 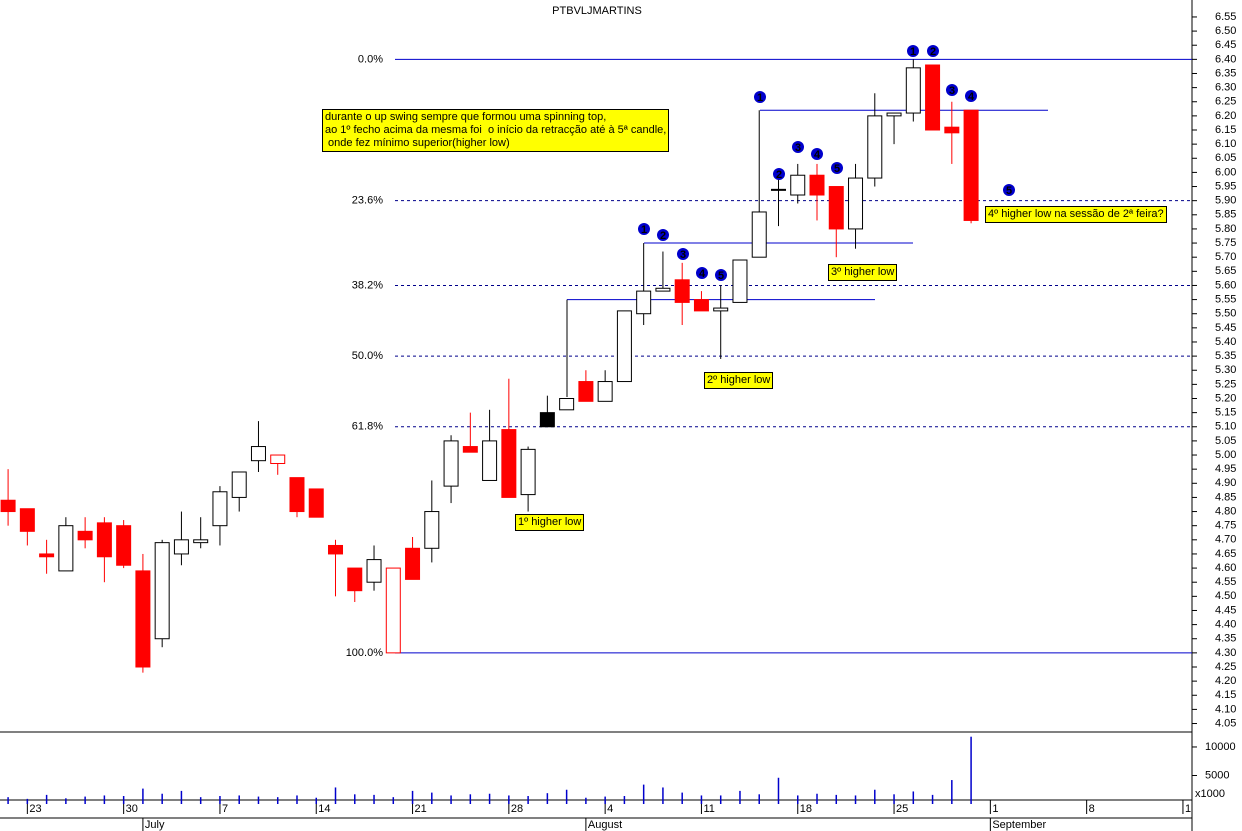 What do you see at coordinates (1225, 455) in the screenshot?
I see `y-tick-label: 5.00` at bounding box center [1225, 455].